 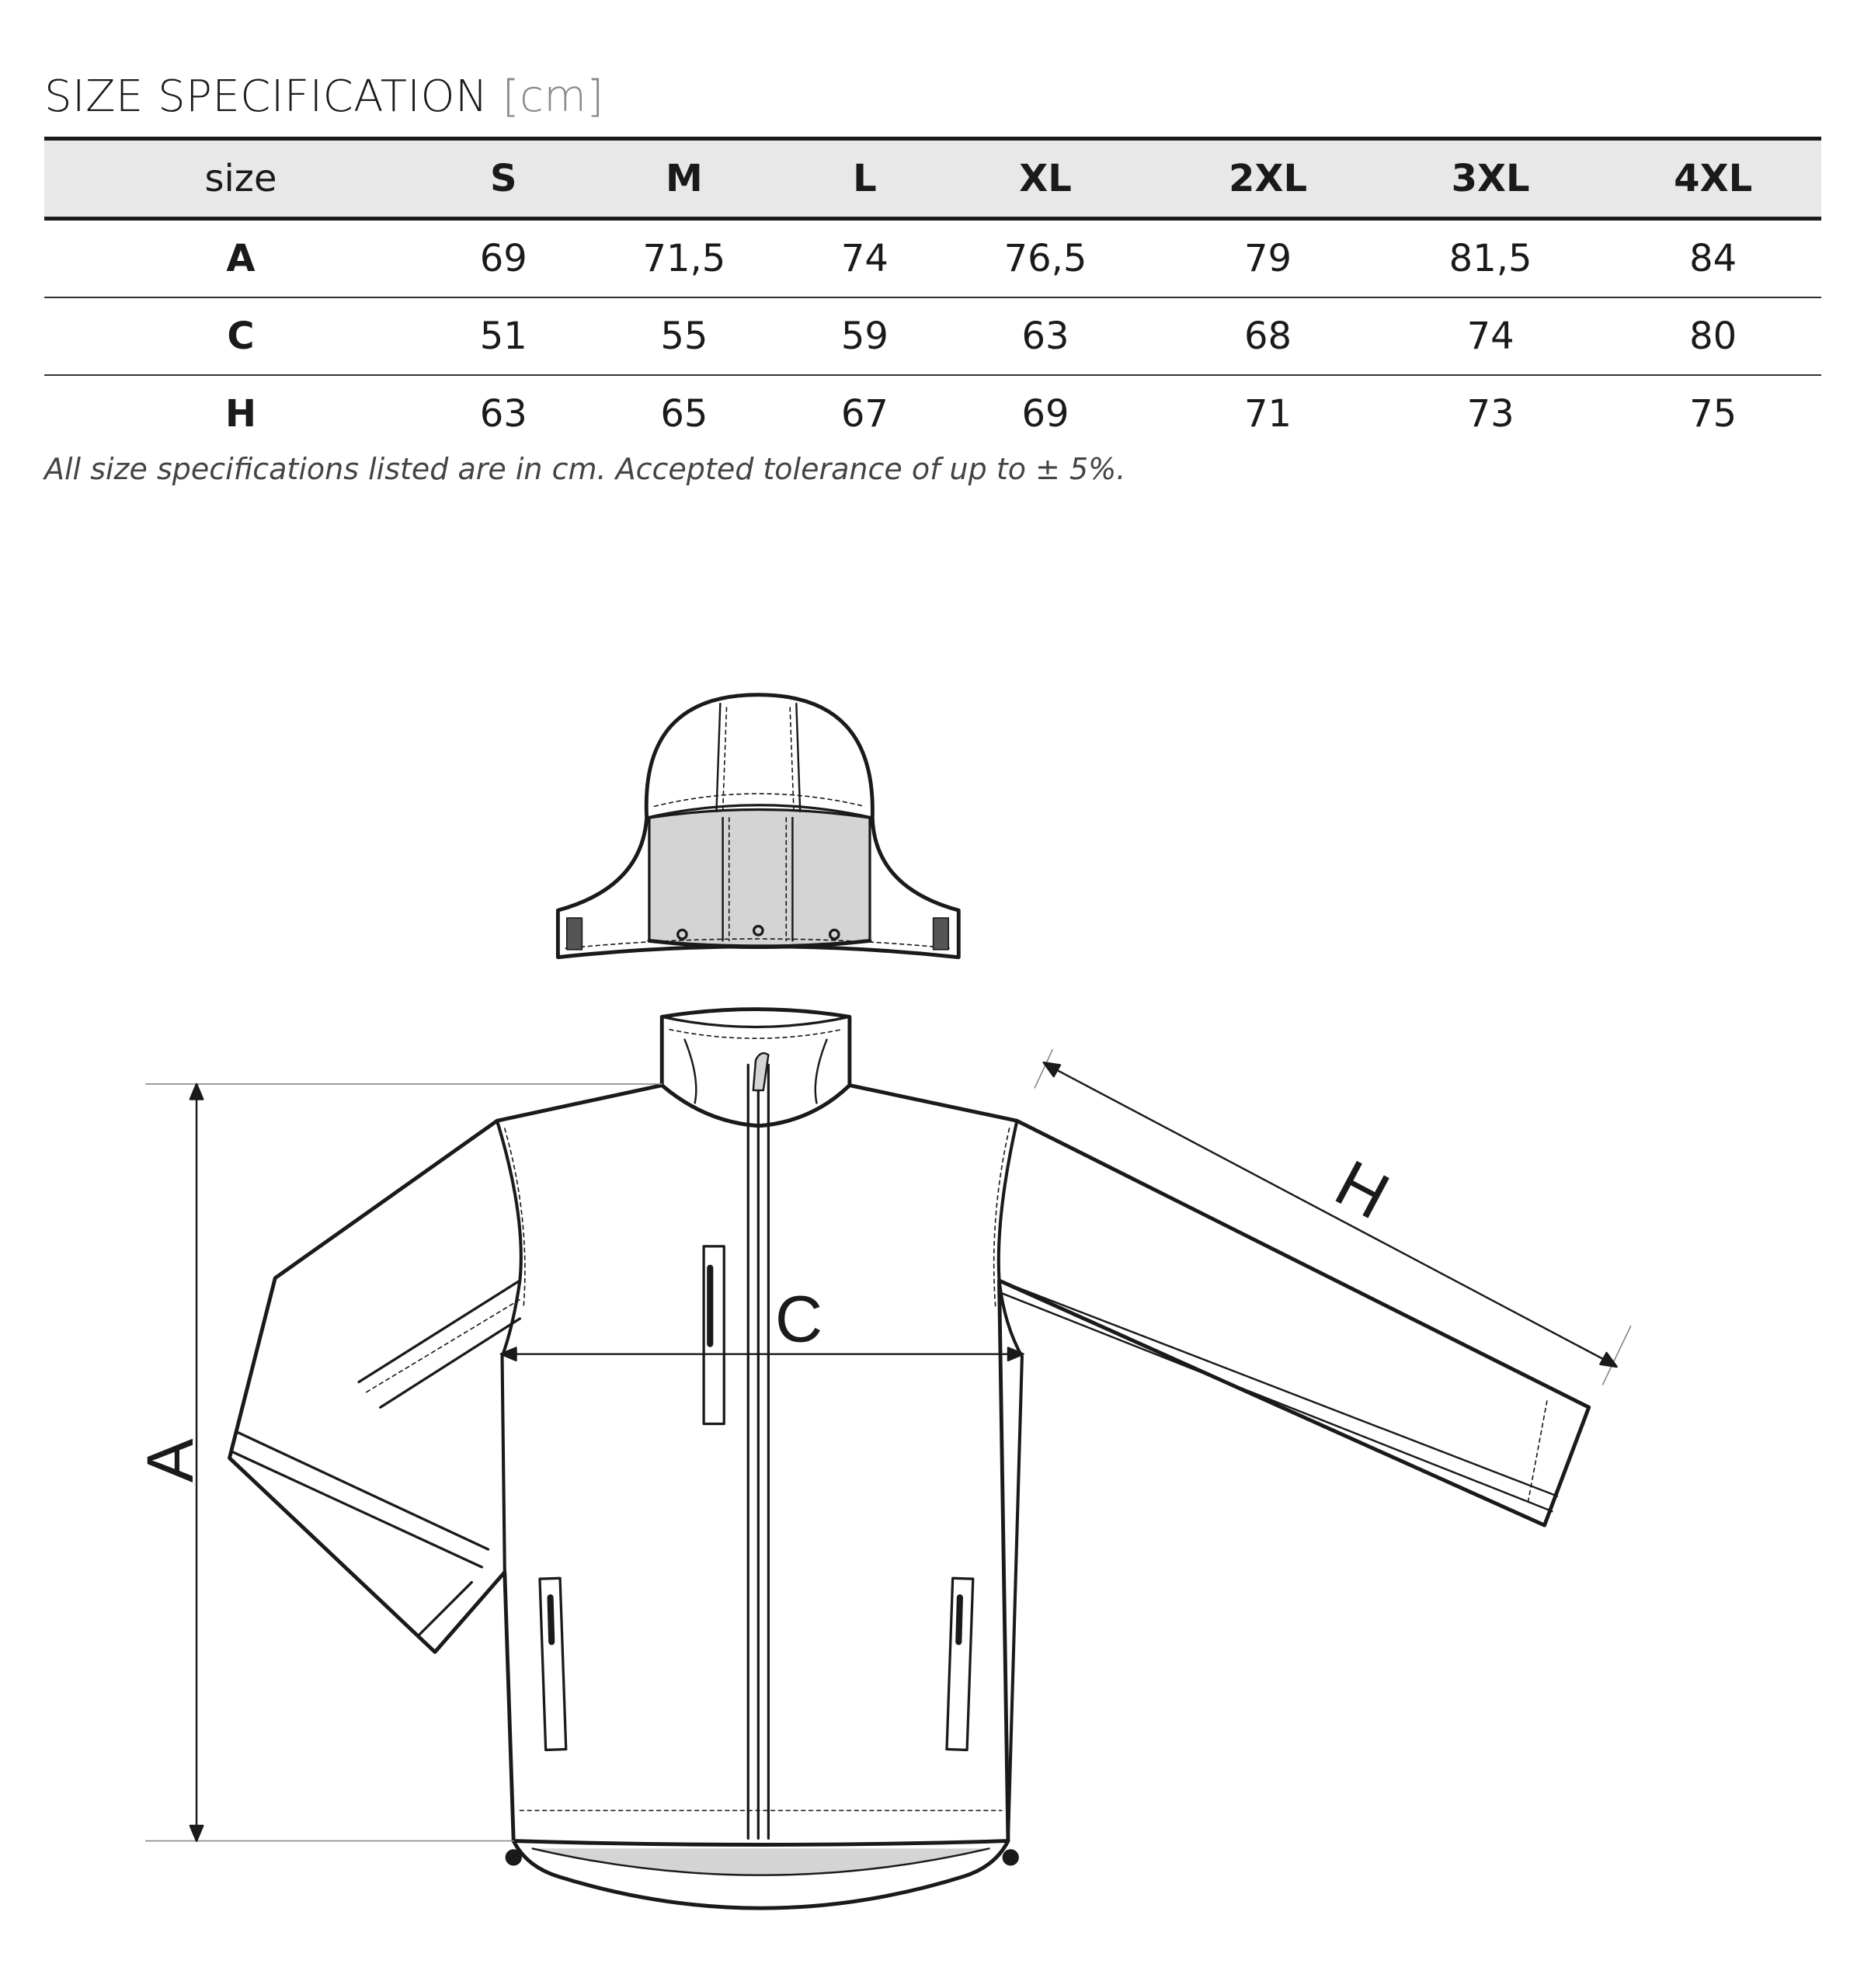 What do you see at coordinates (1362, 1189) in the screenshot?
I see `label-h: H` at bounding box center [1362, 1189].